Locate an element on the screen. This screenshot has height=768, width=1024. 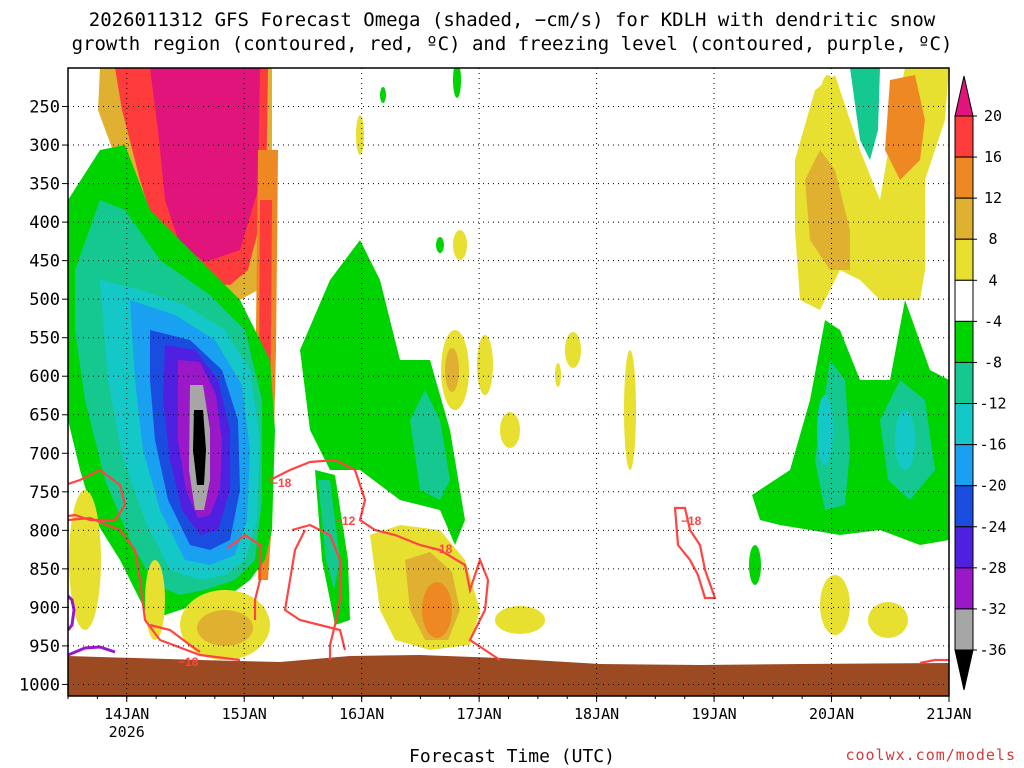
omega-region-orange-day3b is located at coordinates (437, 610).